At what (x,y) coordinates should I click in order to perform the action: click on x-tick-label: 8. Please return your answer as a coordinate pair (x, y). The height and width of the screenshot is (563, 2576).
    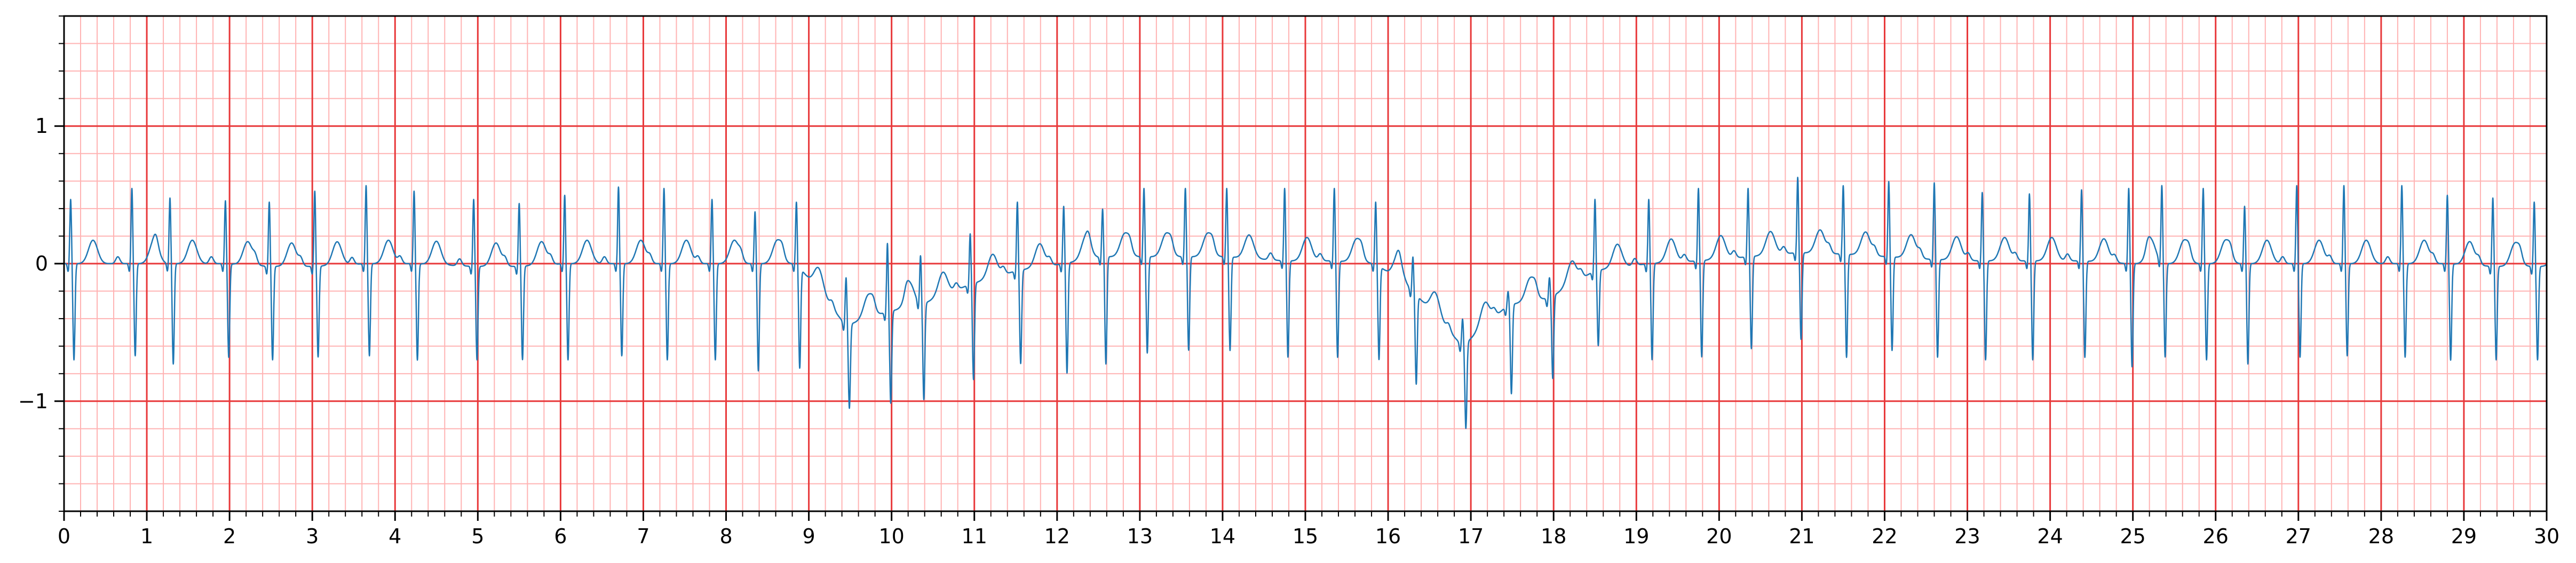
    Looking at the image, I should click on (725, 536).